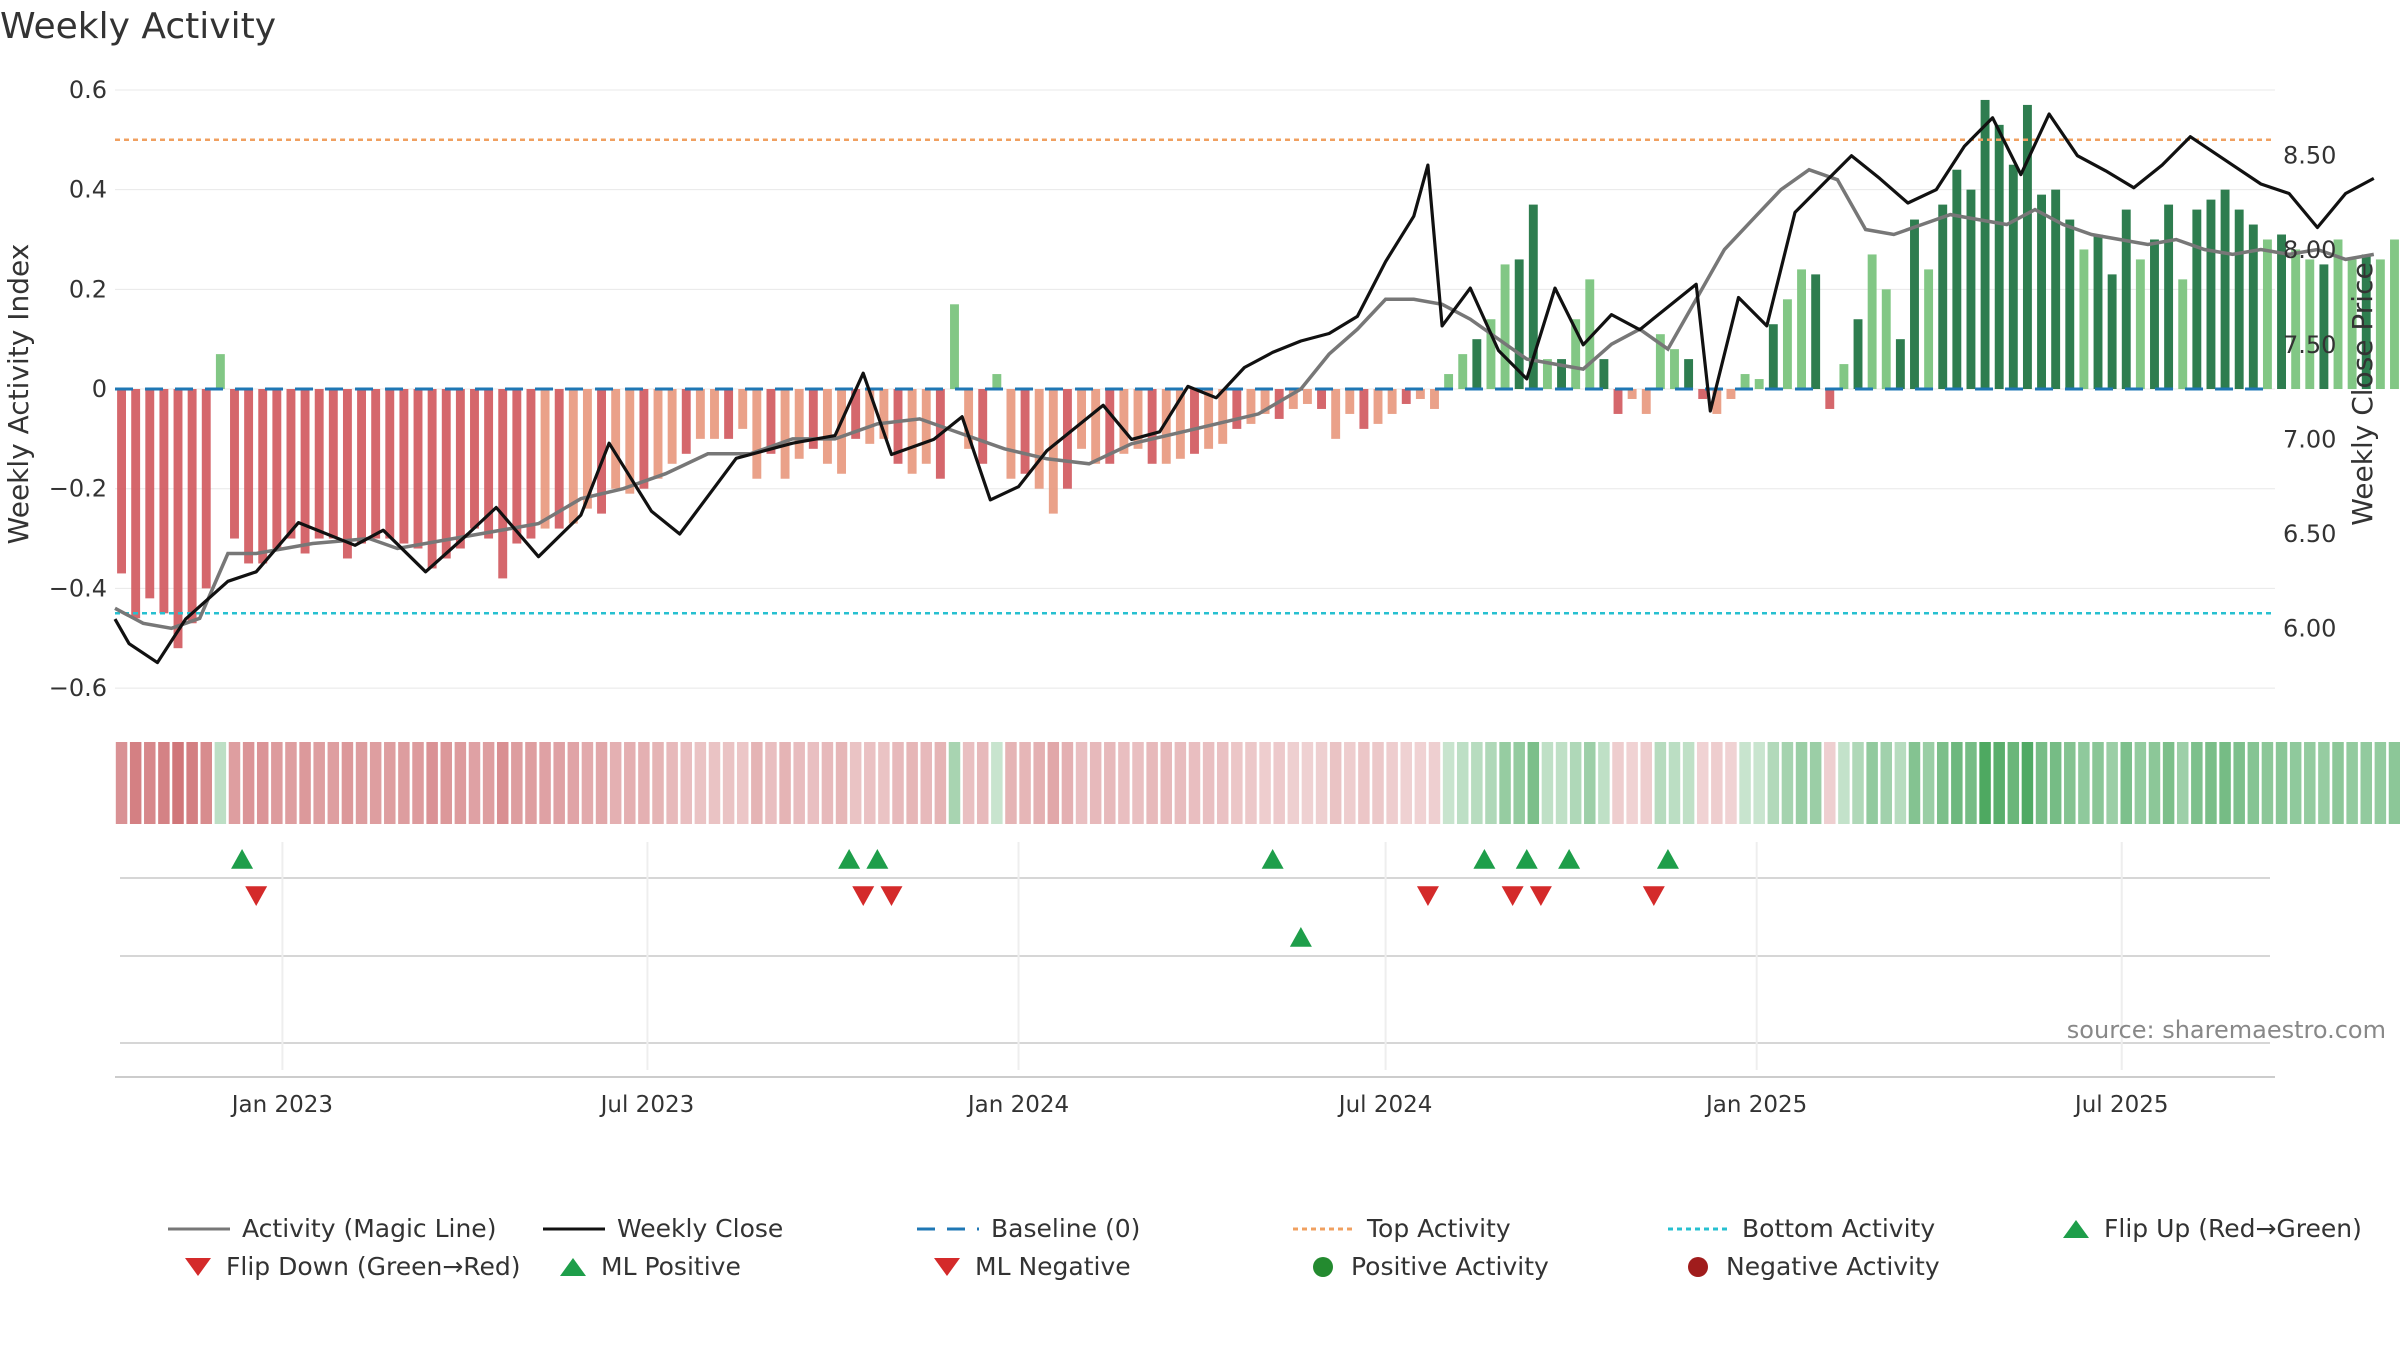  Describe the element at coordinates (1385, 1105) in the screenshot. I see `x-tick-label: Jul 2024` at that location.